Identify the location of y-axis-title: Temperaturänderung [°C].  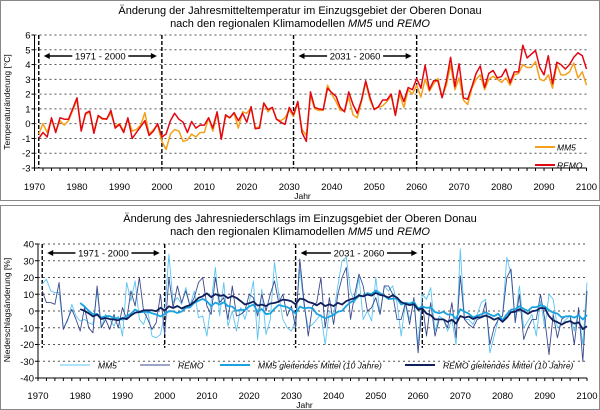
(7, 102).